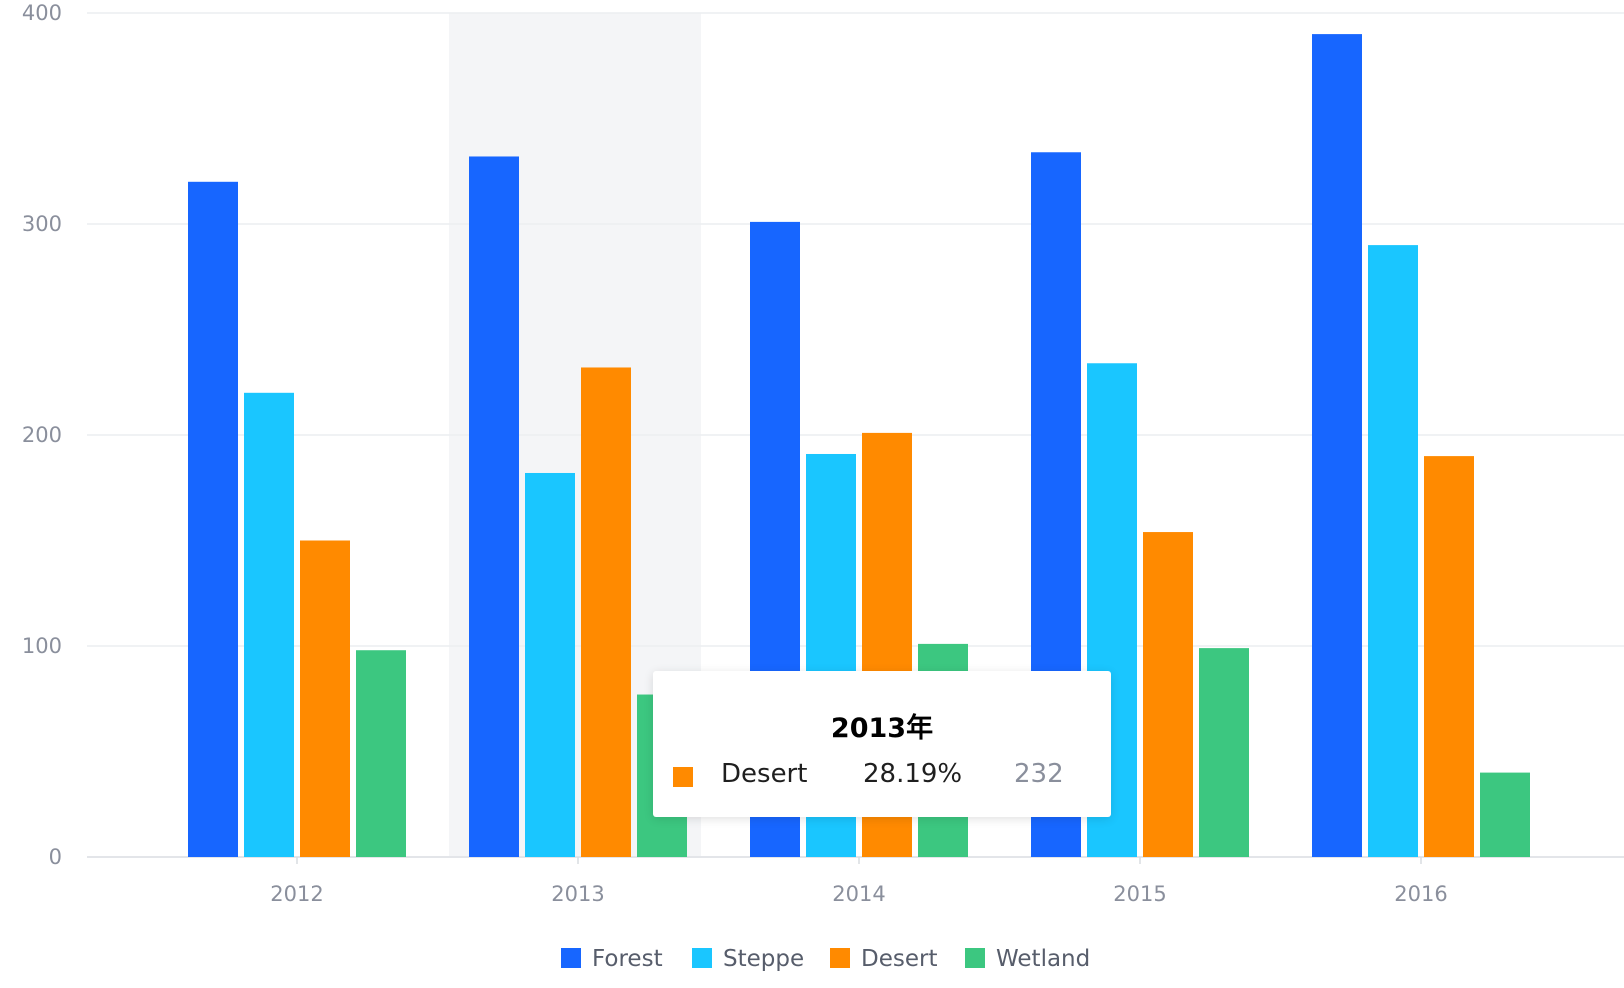 The width and height of the screenshot is (1624, 988). Describe the element at coordinates (550, 664) in the screenshot. I see `bar-steppe-2013` at that location.